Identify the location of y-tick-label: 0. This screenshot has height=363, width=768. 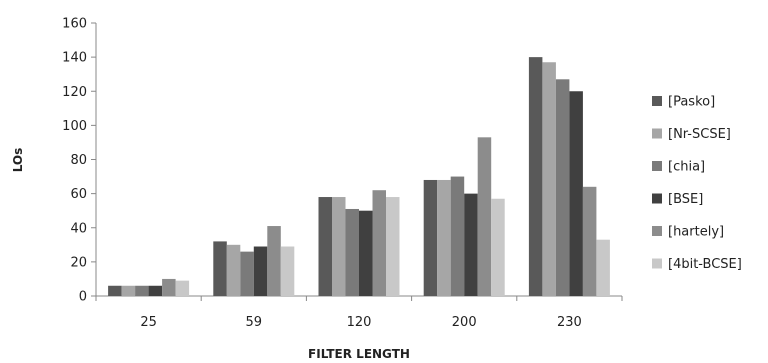
(83, 297).